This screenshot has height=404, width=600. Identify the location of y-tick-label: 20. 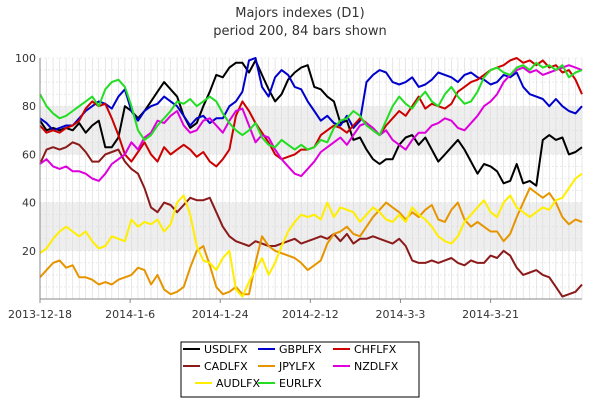
(29, 251).